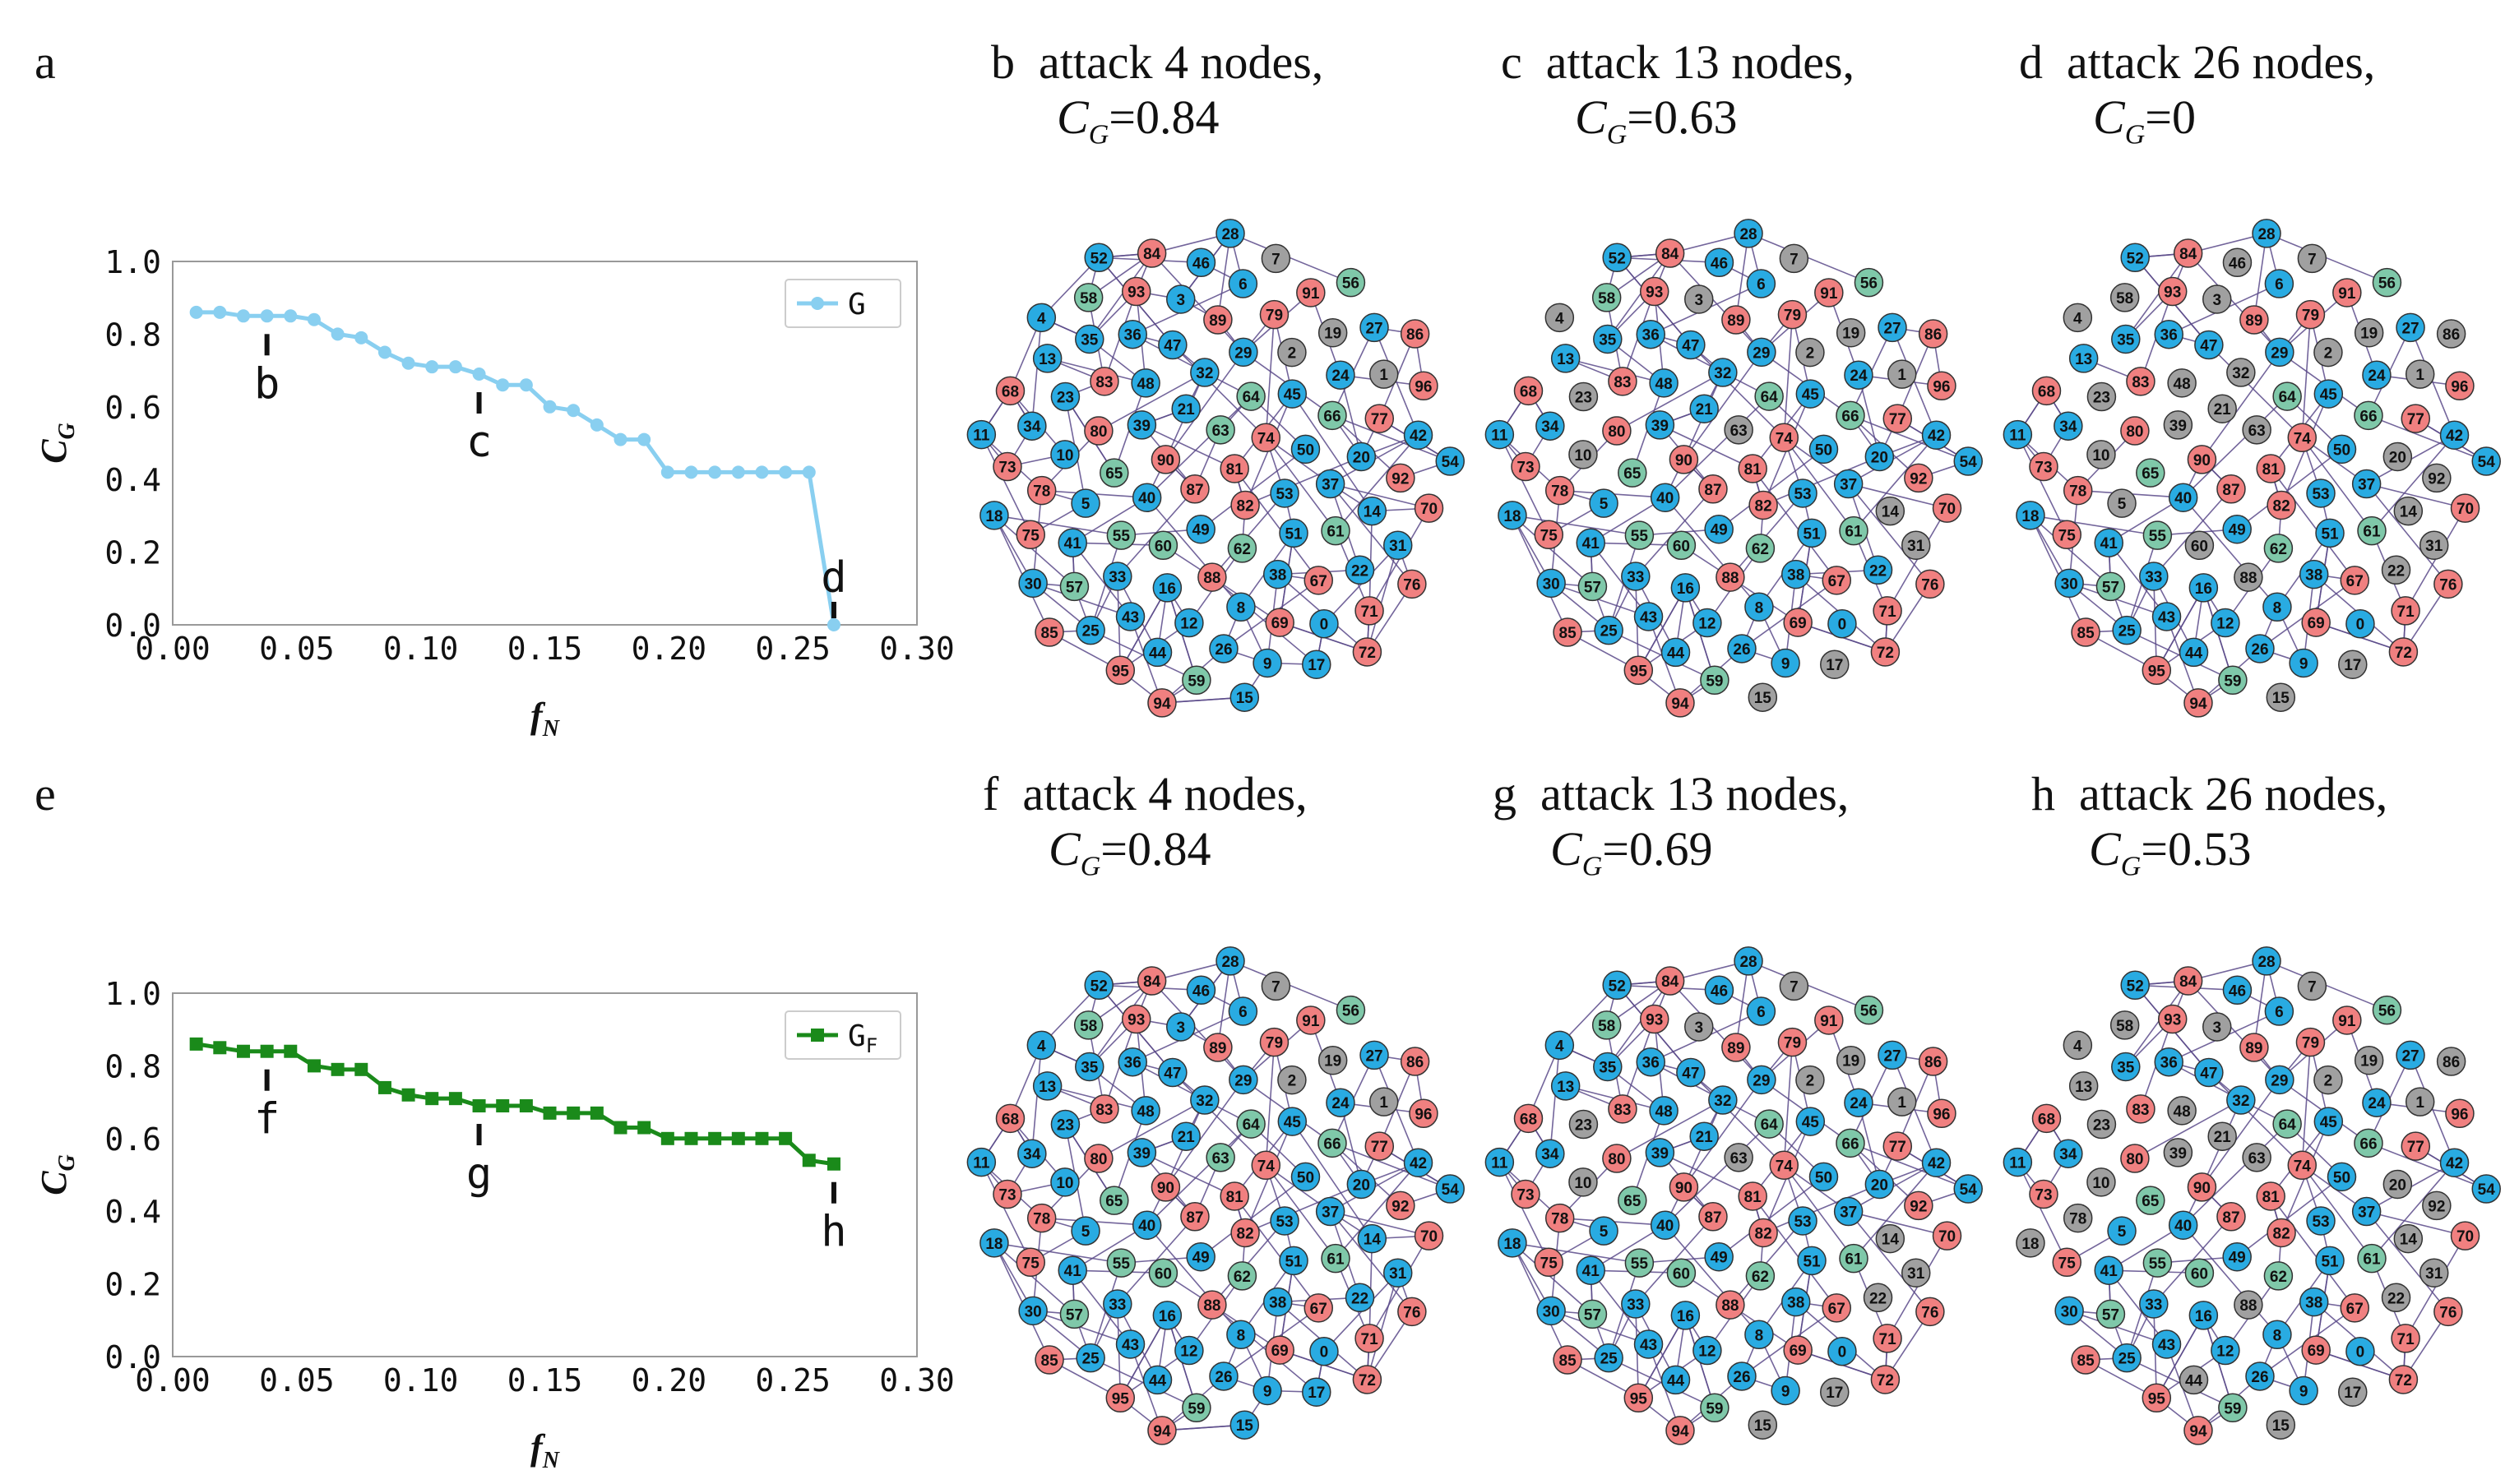  What do you see at coordinates (2196, 849) in the screenshot?
I see `cg-value: =0.53` at bounding box center [2196, 849].